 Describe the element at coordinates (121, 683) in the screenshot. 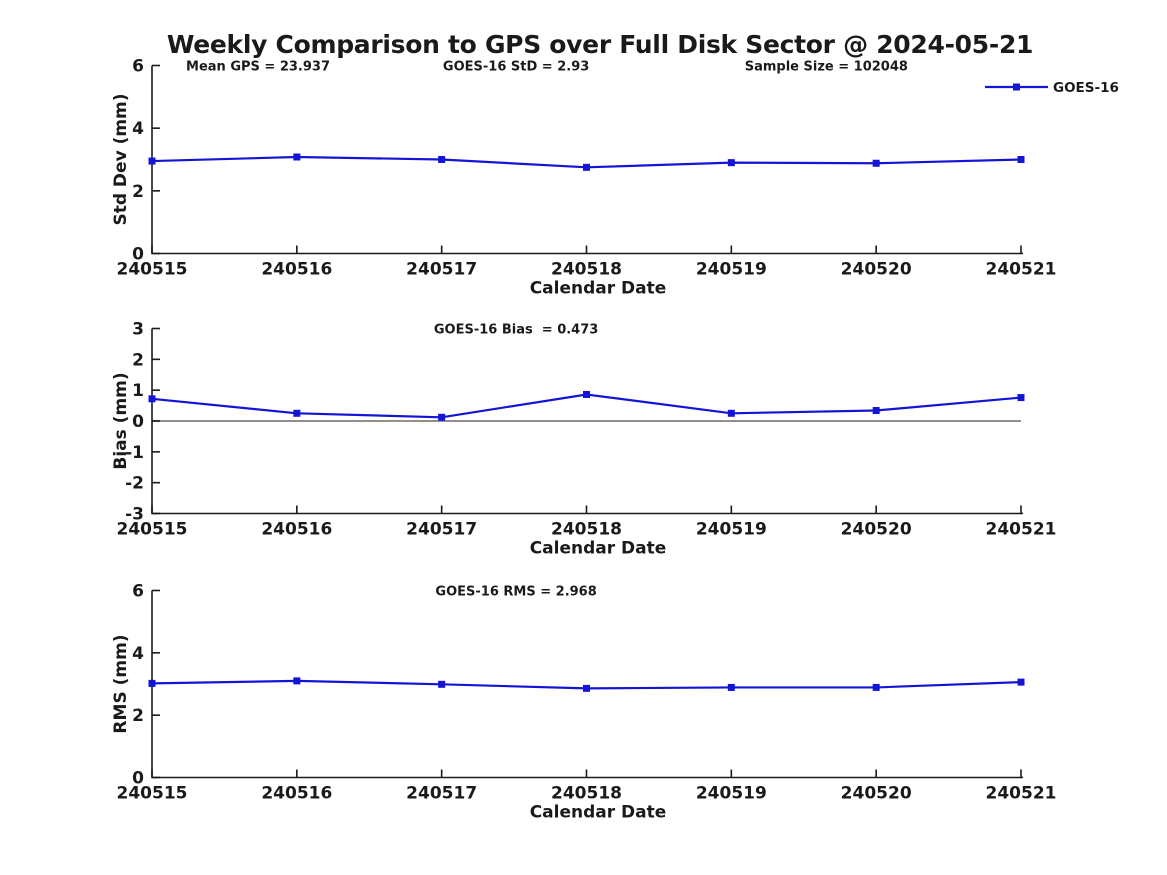

I see `y-axis-label: RMS (mm)` at that location.